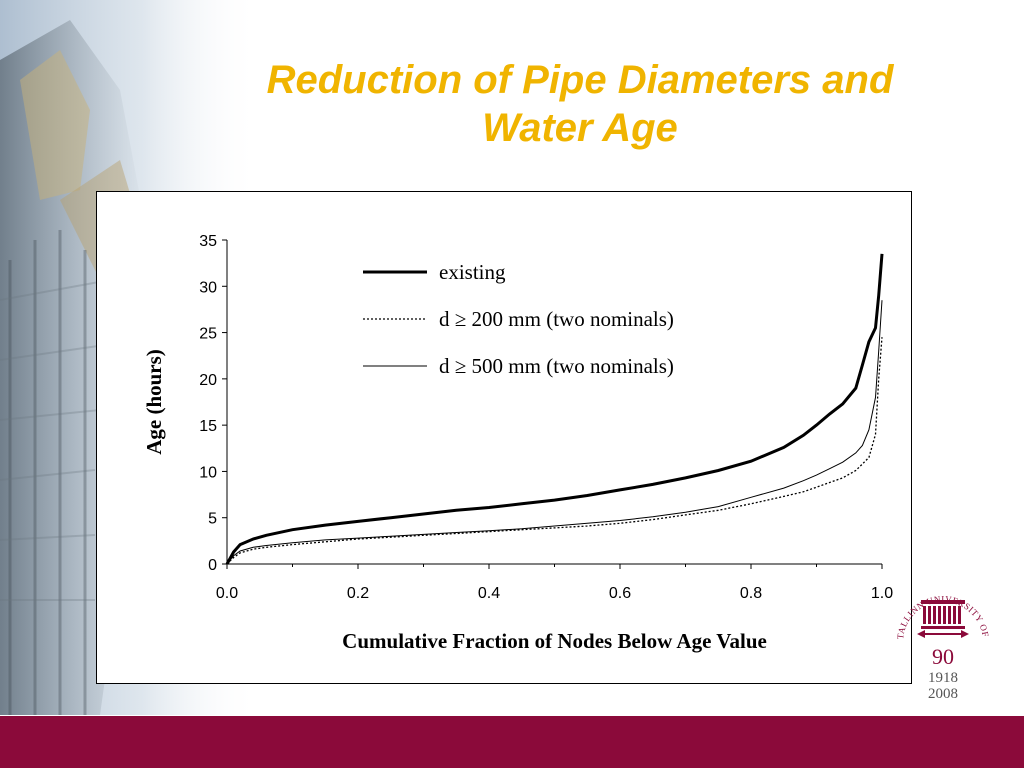 The image size is (1024, 768). Describe the element at coordinates (208, 287) in the screenshot. I see `y-tick-label: 30` at that location.